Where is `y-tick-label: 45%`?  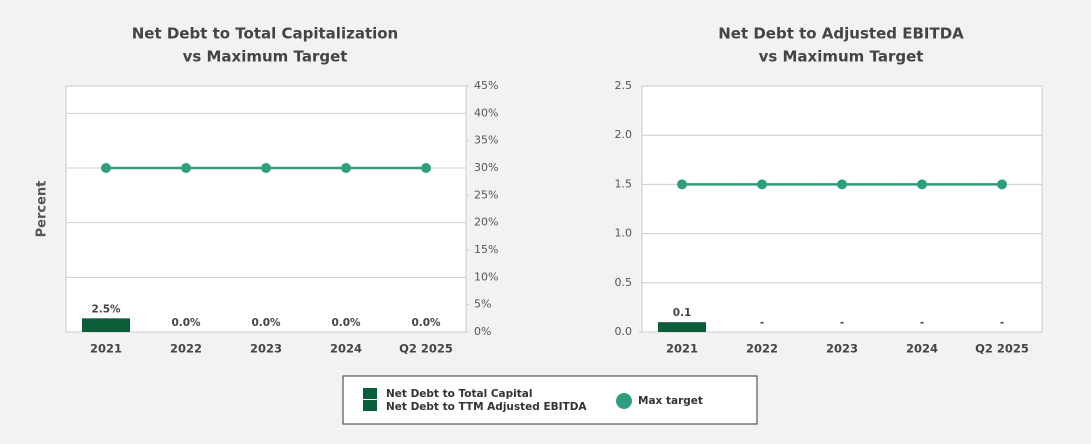 y-tick-label: 45% is located at coordinates (486, 85).